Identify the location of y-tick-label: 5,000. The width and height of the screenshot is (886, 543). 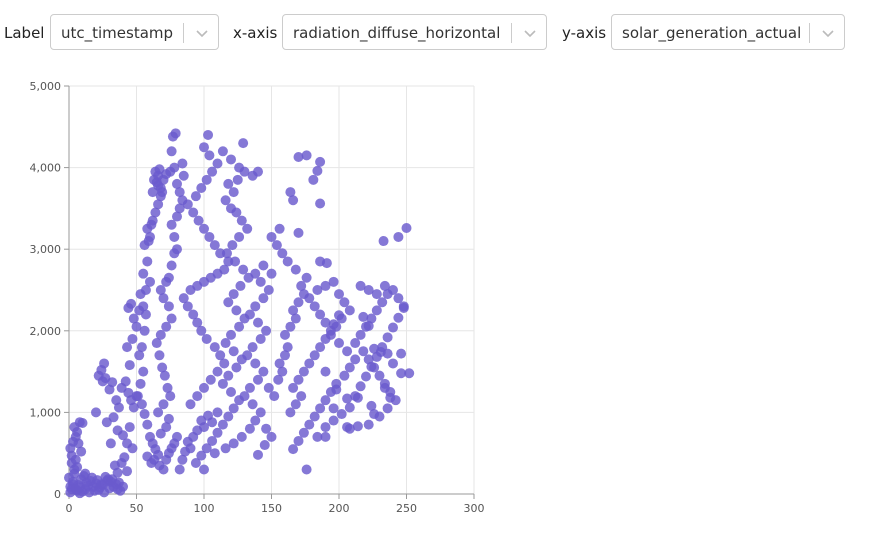
(46, 86).